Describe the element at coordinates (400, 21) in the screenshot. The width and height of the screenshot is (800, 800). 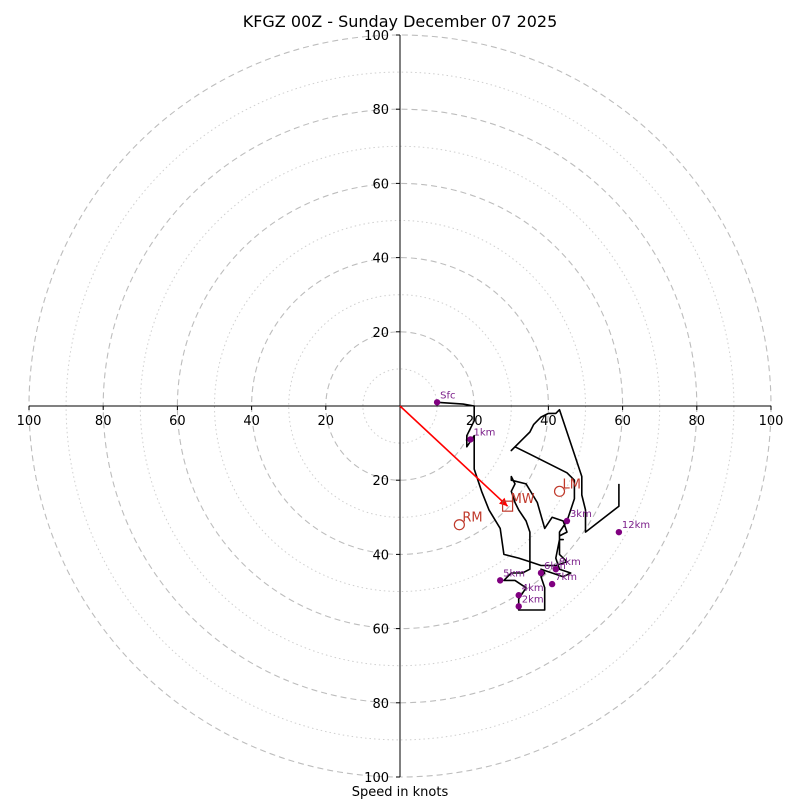
I see `chart-title: KFGZ 00Z - Sunday December 07 2025` at that location.